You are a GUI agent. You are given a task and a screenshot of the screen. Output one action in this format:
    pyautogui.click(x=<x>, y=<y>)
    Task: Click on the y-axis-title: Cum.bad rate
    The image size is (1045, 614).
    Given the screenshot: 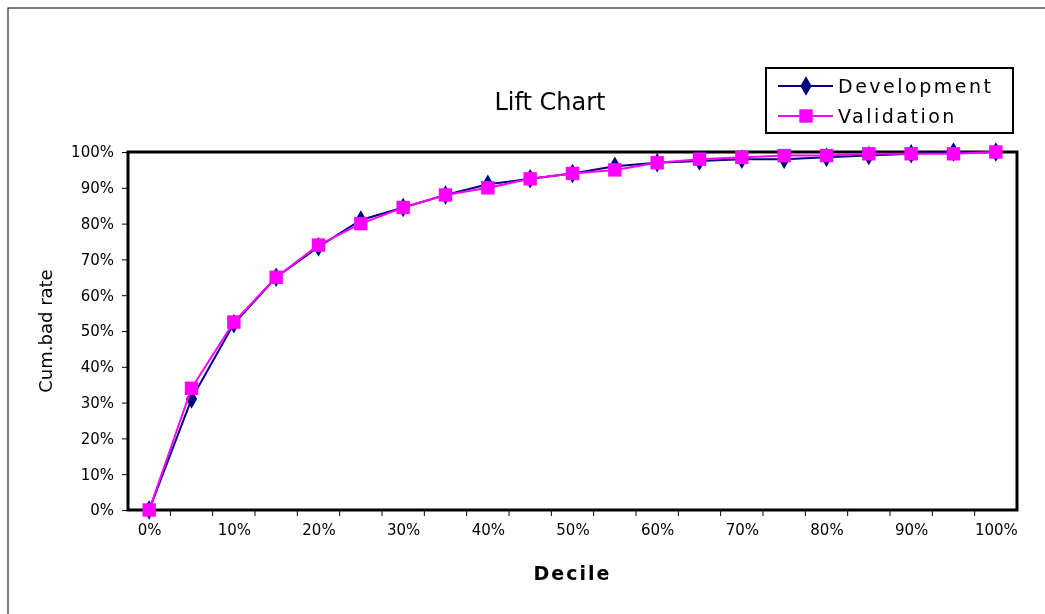 What is the action you would take?
    pyautogui.click(x=45, y=331)
    